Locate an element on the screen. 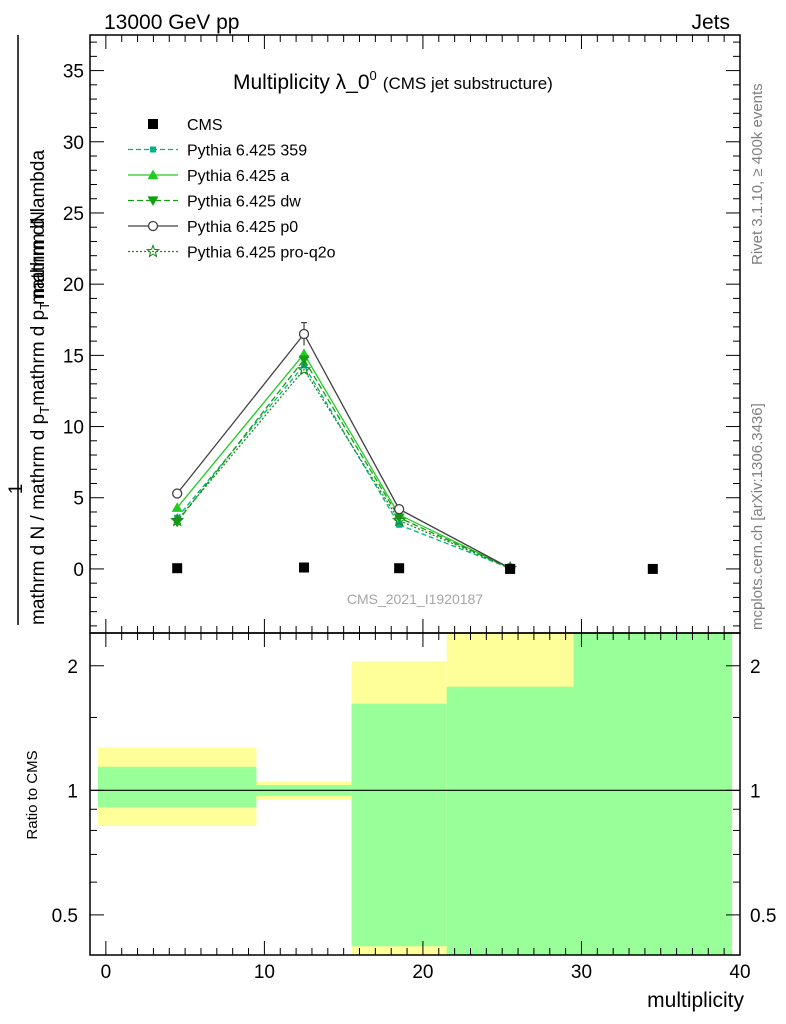 This screenshot has width=786, height=1024. main-y-tick-label: 30 is located at coordinates (73, 143).